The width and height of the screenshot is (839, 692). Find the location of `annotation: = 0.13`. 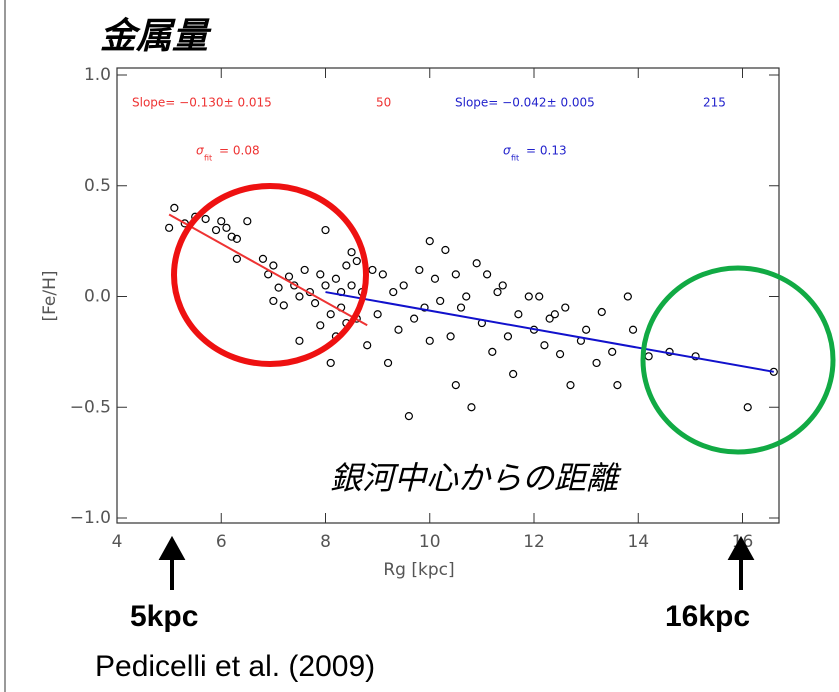

annotation: = 0.13 is located at coordinates (546, 151).